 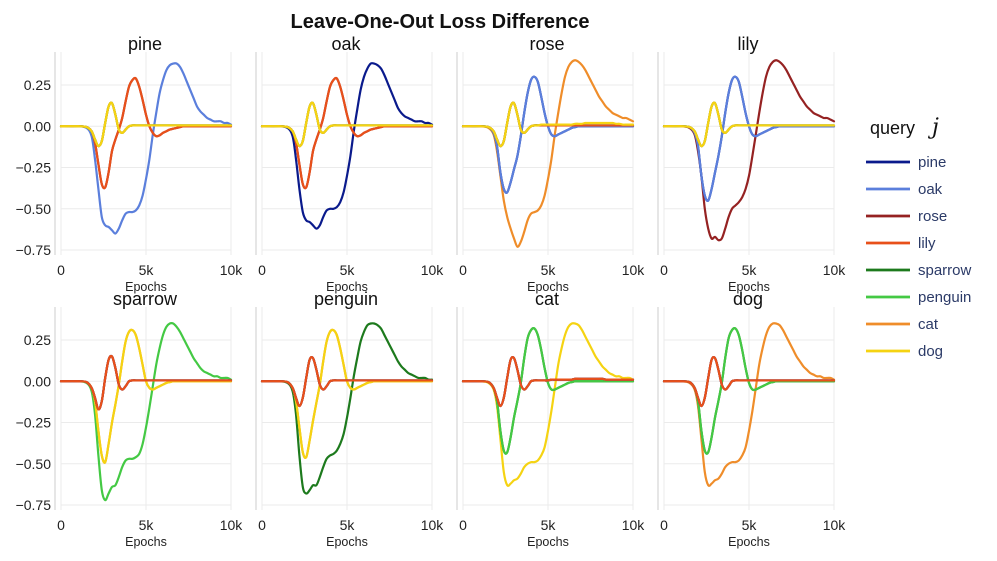 I want to click on legend-item-sparrow: sparrow, so click(x=919, y=270).